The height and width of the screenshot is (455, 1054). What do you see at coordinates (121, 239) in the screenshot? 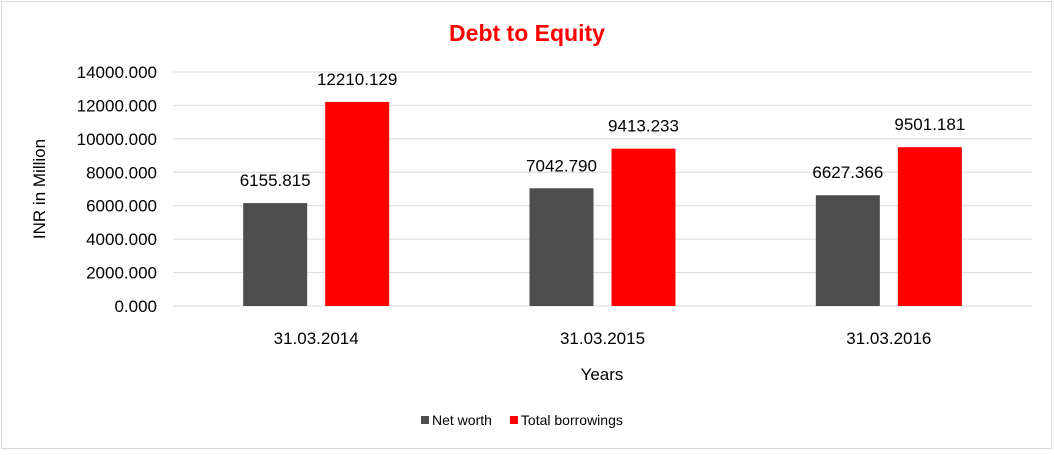
I see `y-tick-label: 4000.000` at bounding box center [121, 239].